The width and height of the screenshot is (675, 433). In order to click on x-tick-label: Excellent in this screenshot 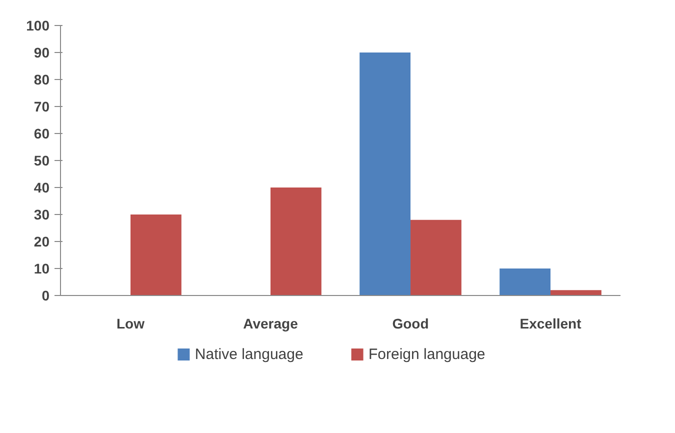, I will do `click(551, 324)`.